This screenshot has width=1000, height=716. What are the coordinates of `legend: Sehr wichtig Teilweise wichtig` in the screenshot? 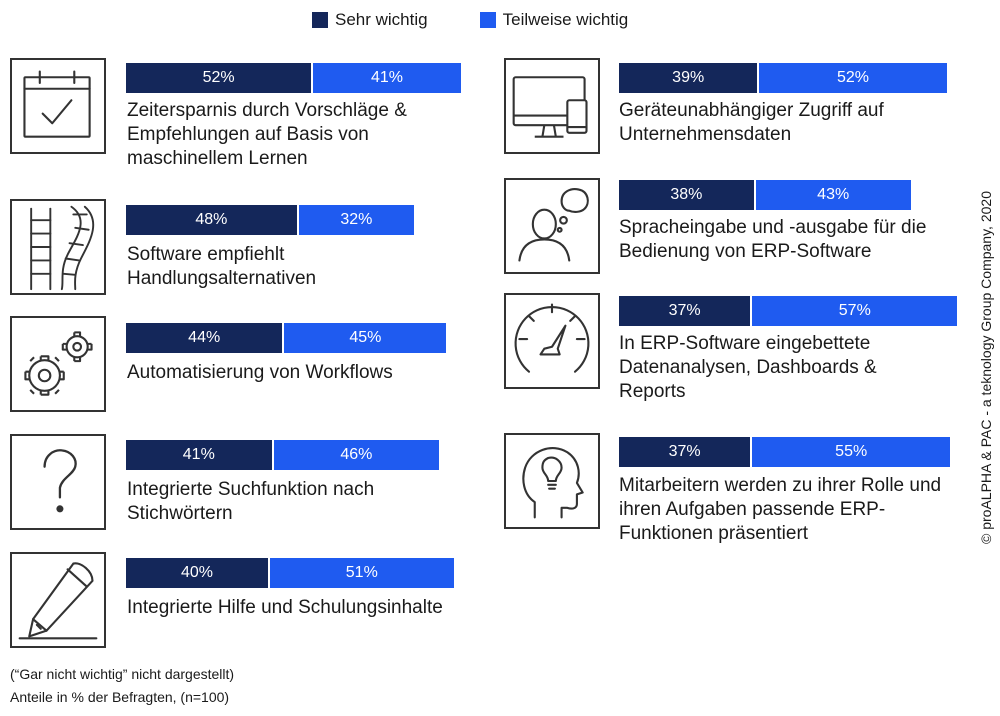 It's located at (496, 20).